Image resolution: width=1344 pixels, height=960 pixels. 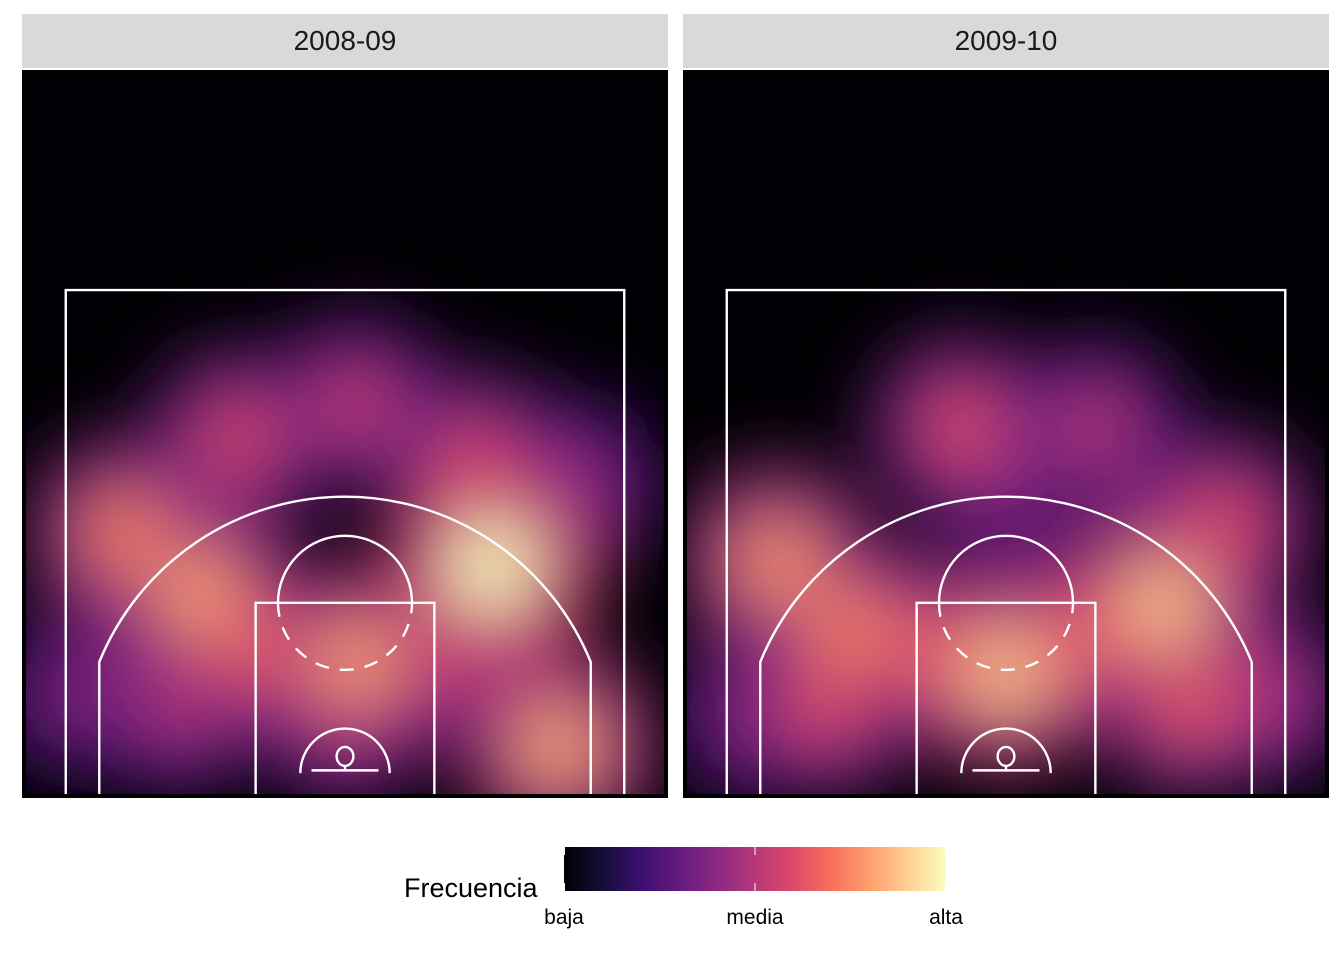 I want to click on legend-label-mid: media, so click(x=755, y=917).